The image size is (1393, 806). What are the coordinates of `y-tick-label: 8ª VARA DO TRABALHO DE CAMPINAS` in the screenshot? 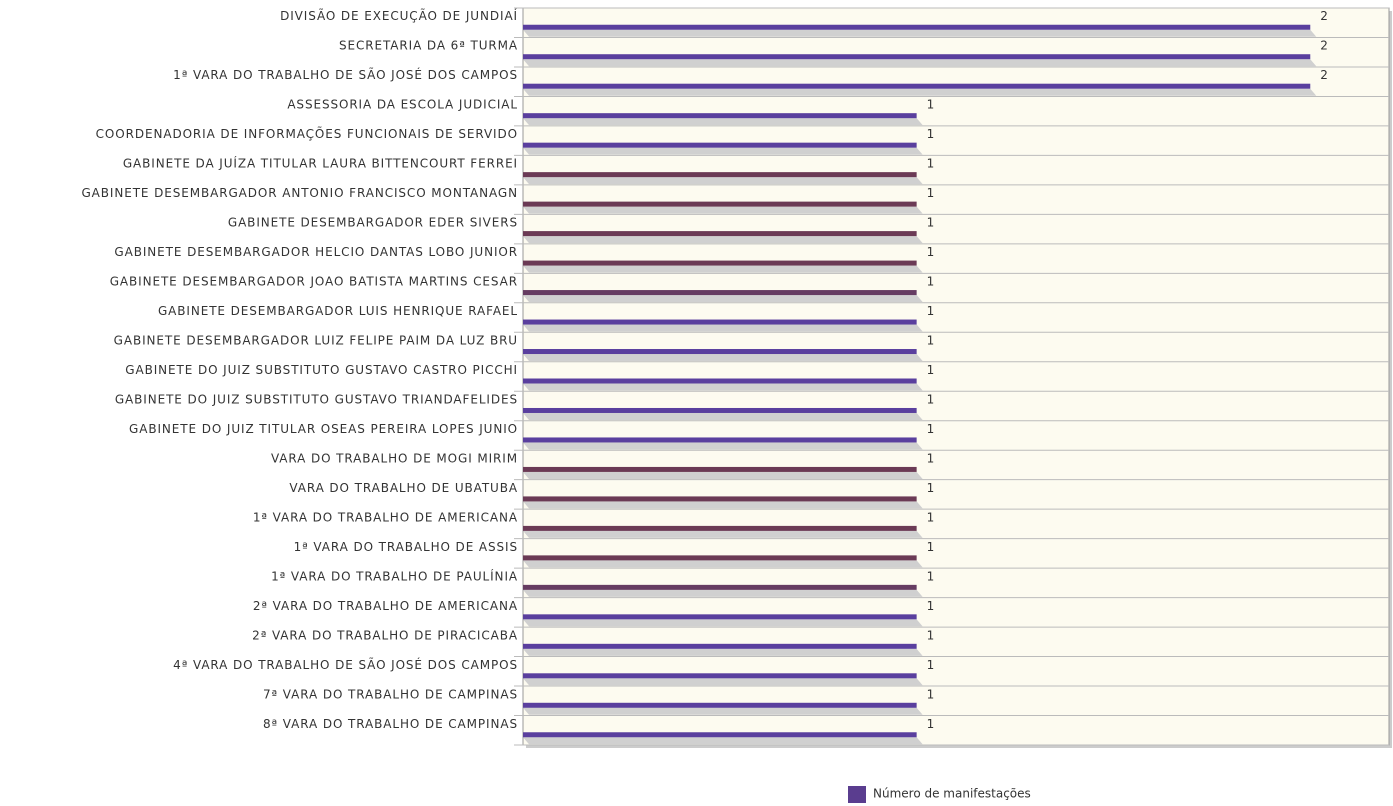 It's located at (390, 724).